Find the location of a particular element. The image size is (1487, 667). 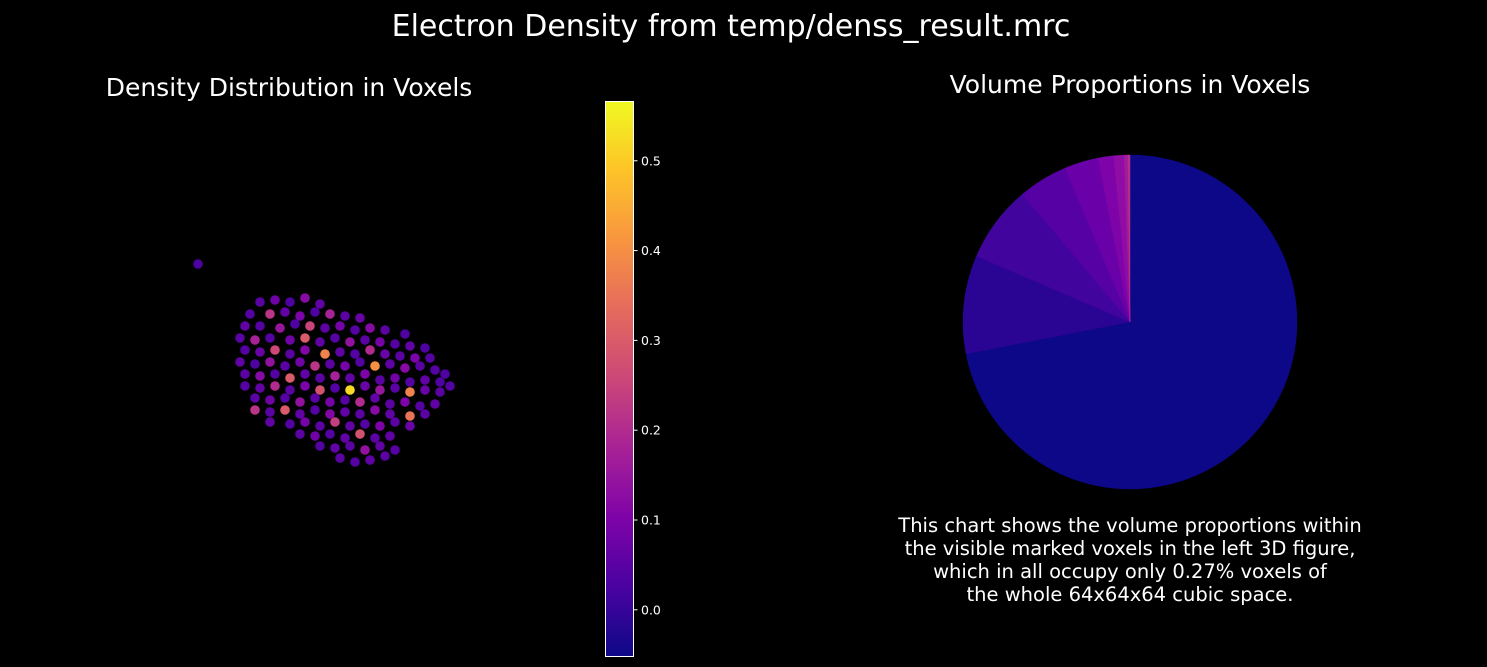

colorbar-tick-label: 0.4 is located at coordinates (651, 250).